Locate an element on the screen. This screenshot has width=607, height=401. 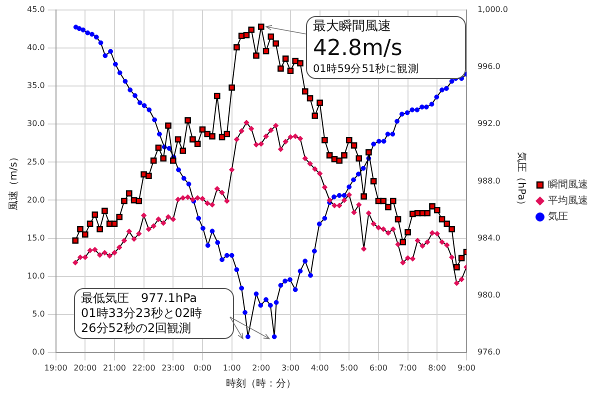
y-tick-label: 40.0 is located at coordinates (36, 47).